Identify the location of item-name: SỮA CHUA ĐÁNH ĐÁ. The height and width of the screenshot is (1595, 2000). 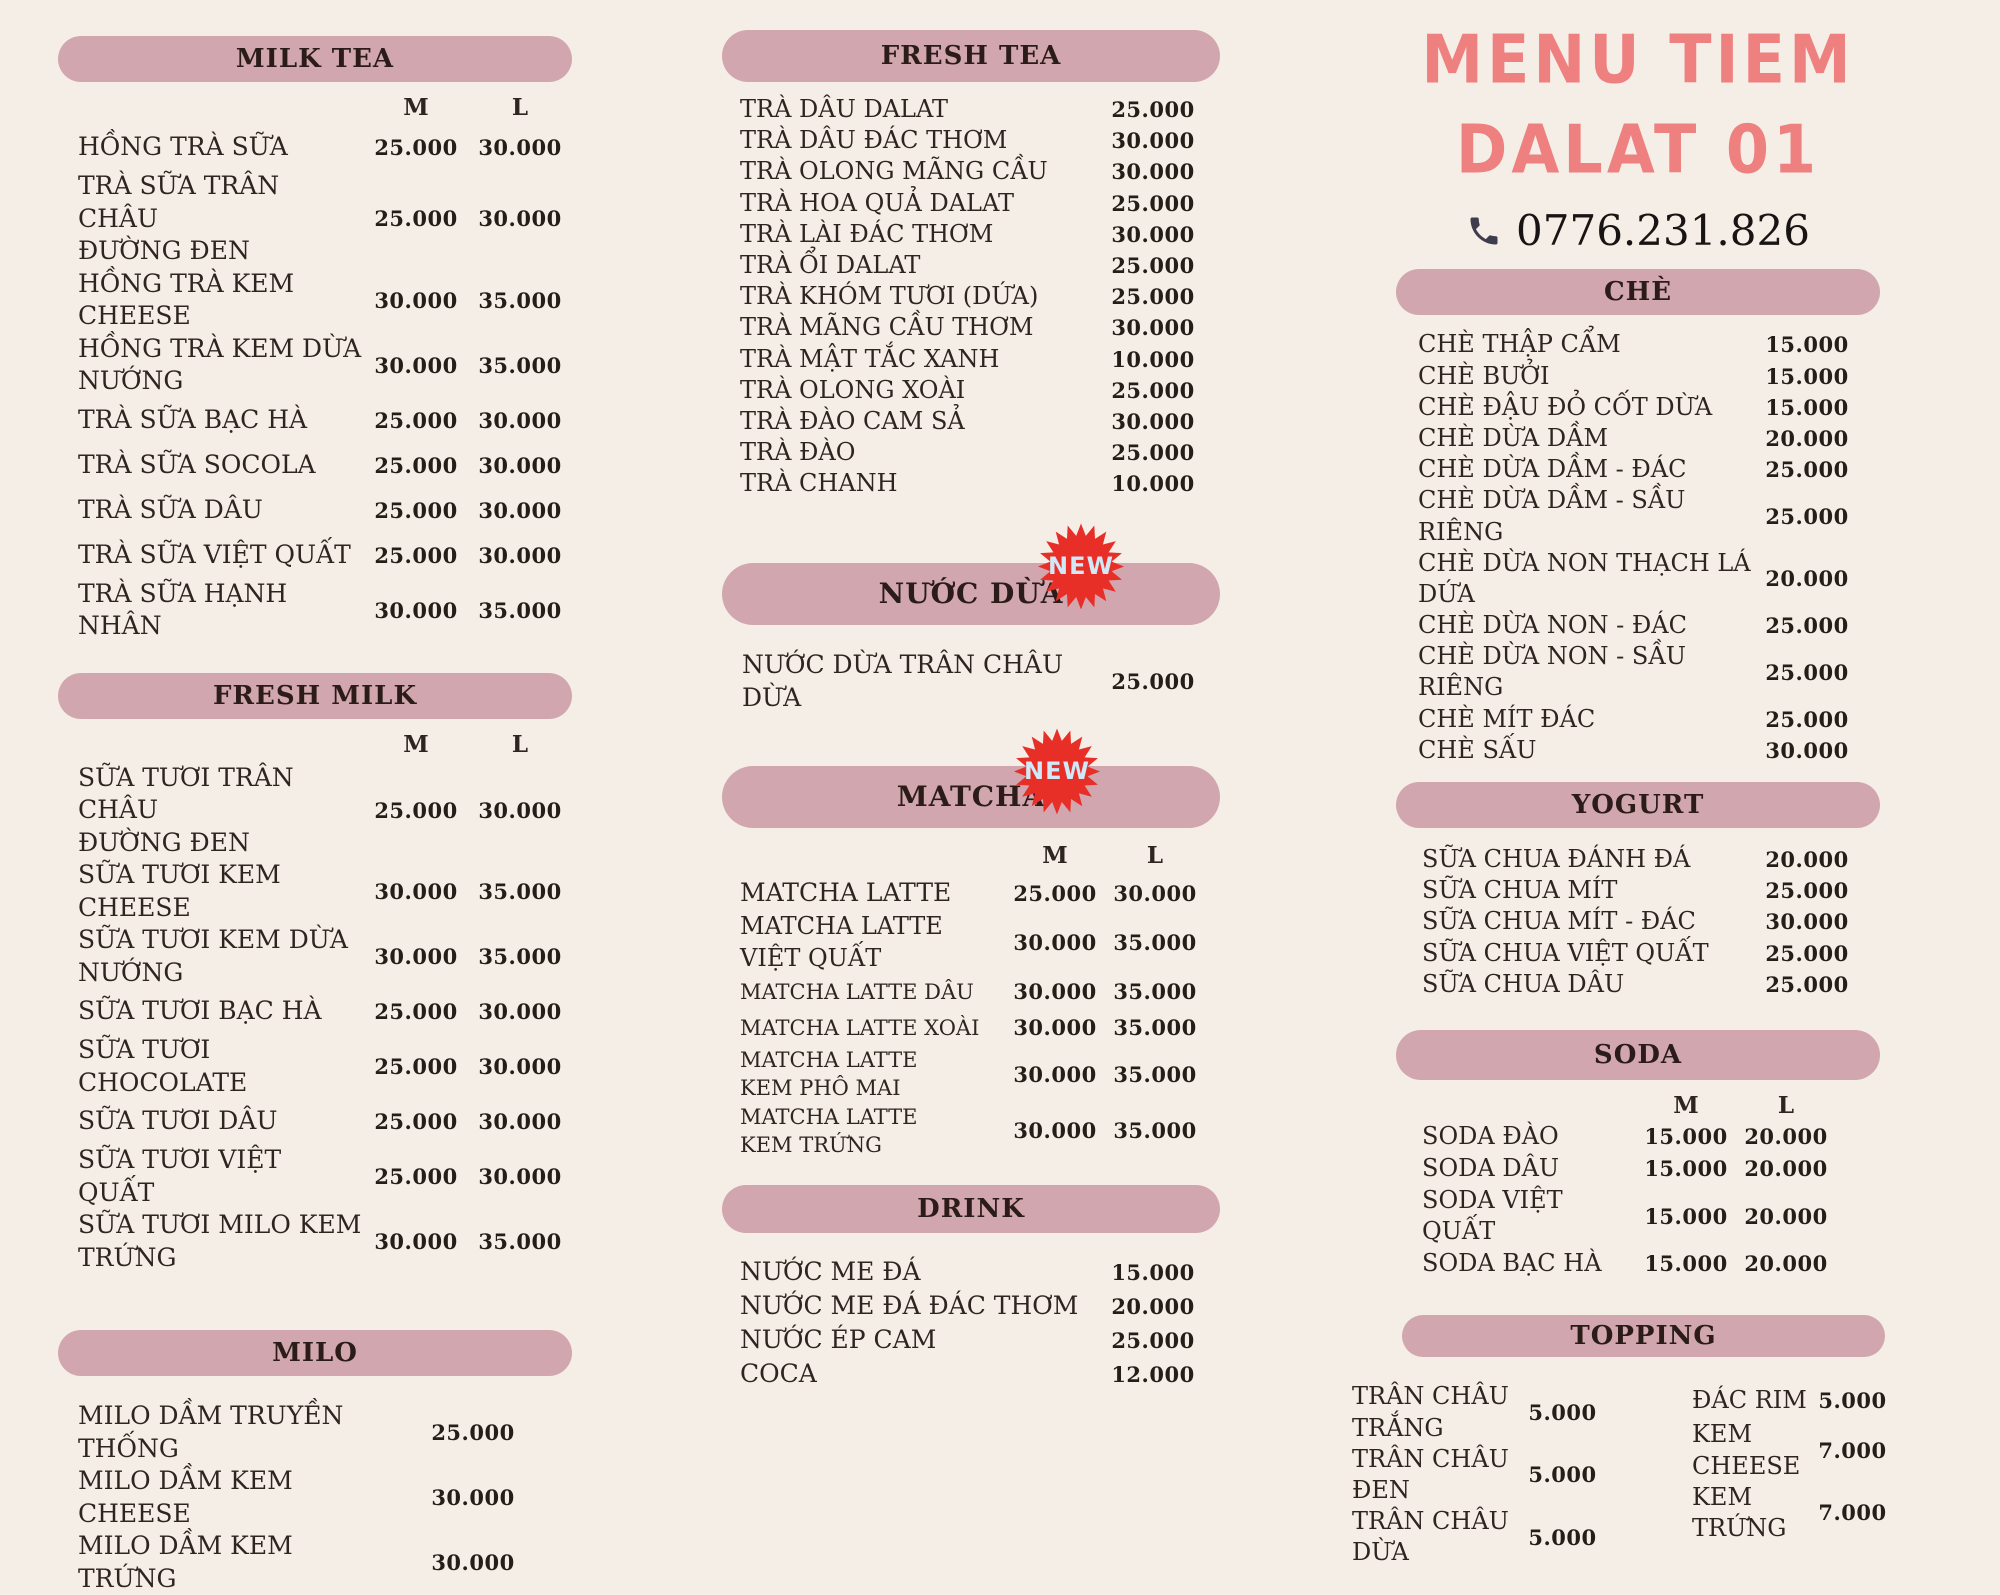
(1556, 859).